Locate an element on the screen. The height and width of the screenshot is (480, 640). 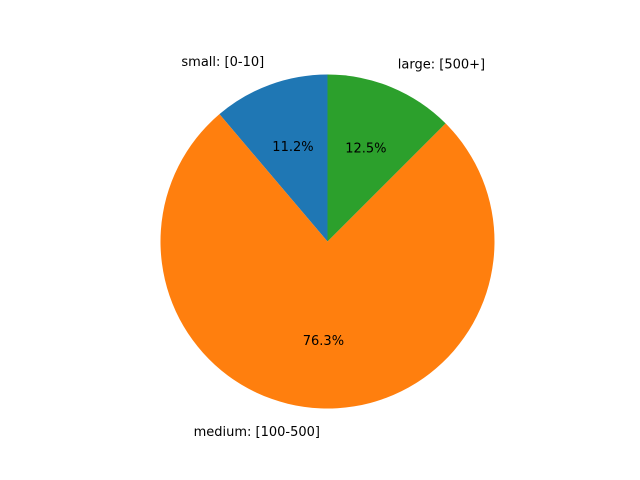
pie-pct-label-2: 12.5% is located at coordinates (365, 148).